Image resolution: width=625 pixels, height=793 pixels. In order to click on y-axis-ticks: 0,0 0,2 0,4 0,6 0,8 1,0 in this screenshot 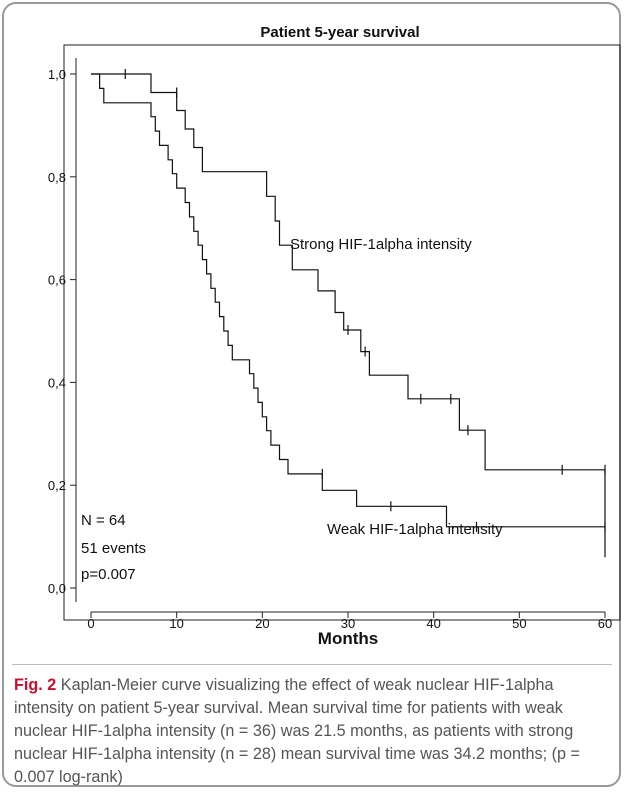, I will do `click(62, 331)`.